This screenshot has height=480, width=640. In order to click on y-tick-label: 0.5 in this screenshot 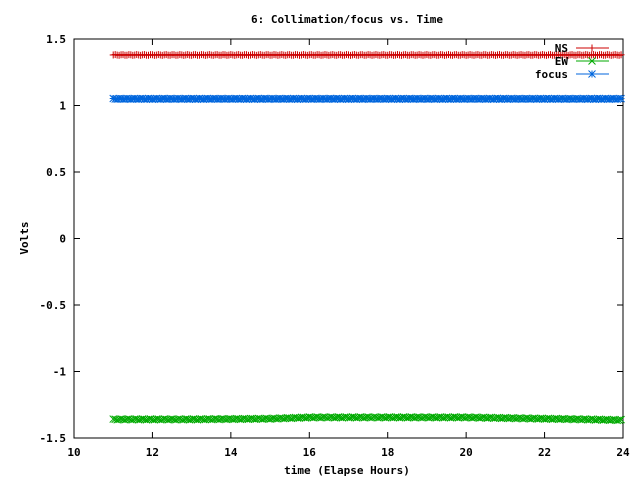, I will do `click(56, 172)`.